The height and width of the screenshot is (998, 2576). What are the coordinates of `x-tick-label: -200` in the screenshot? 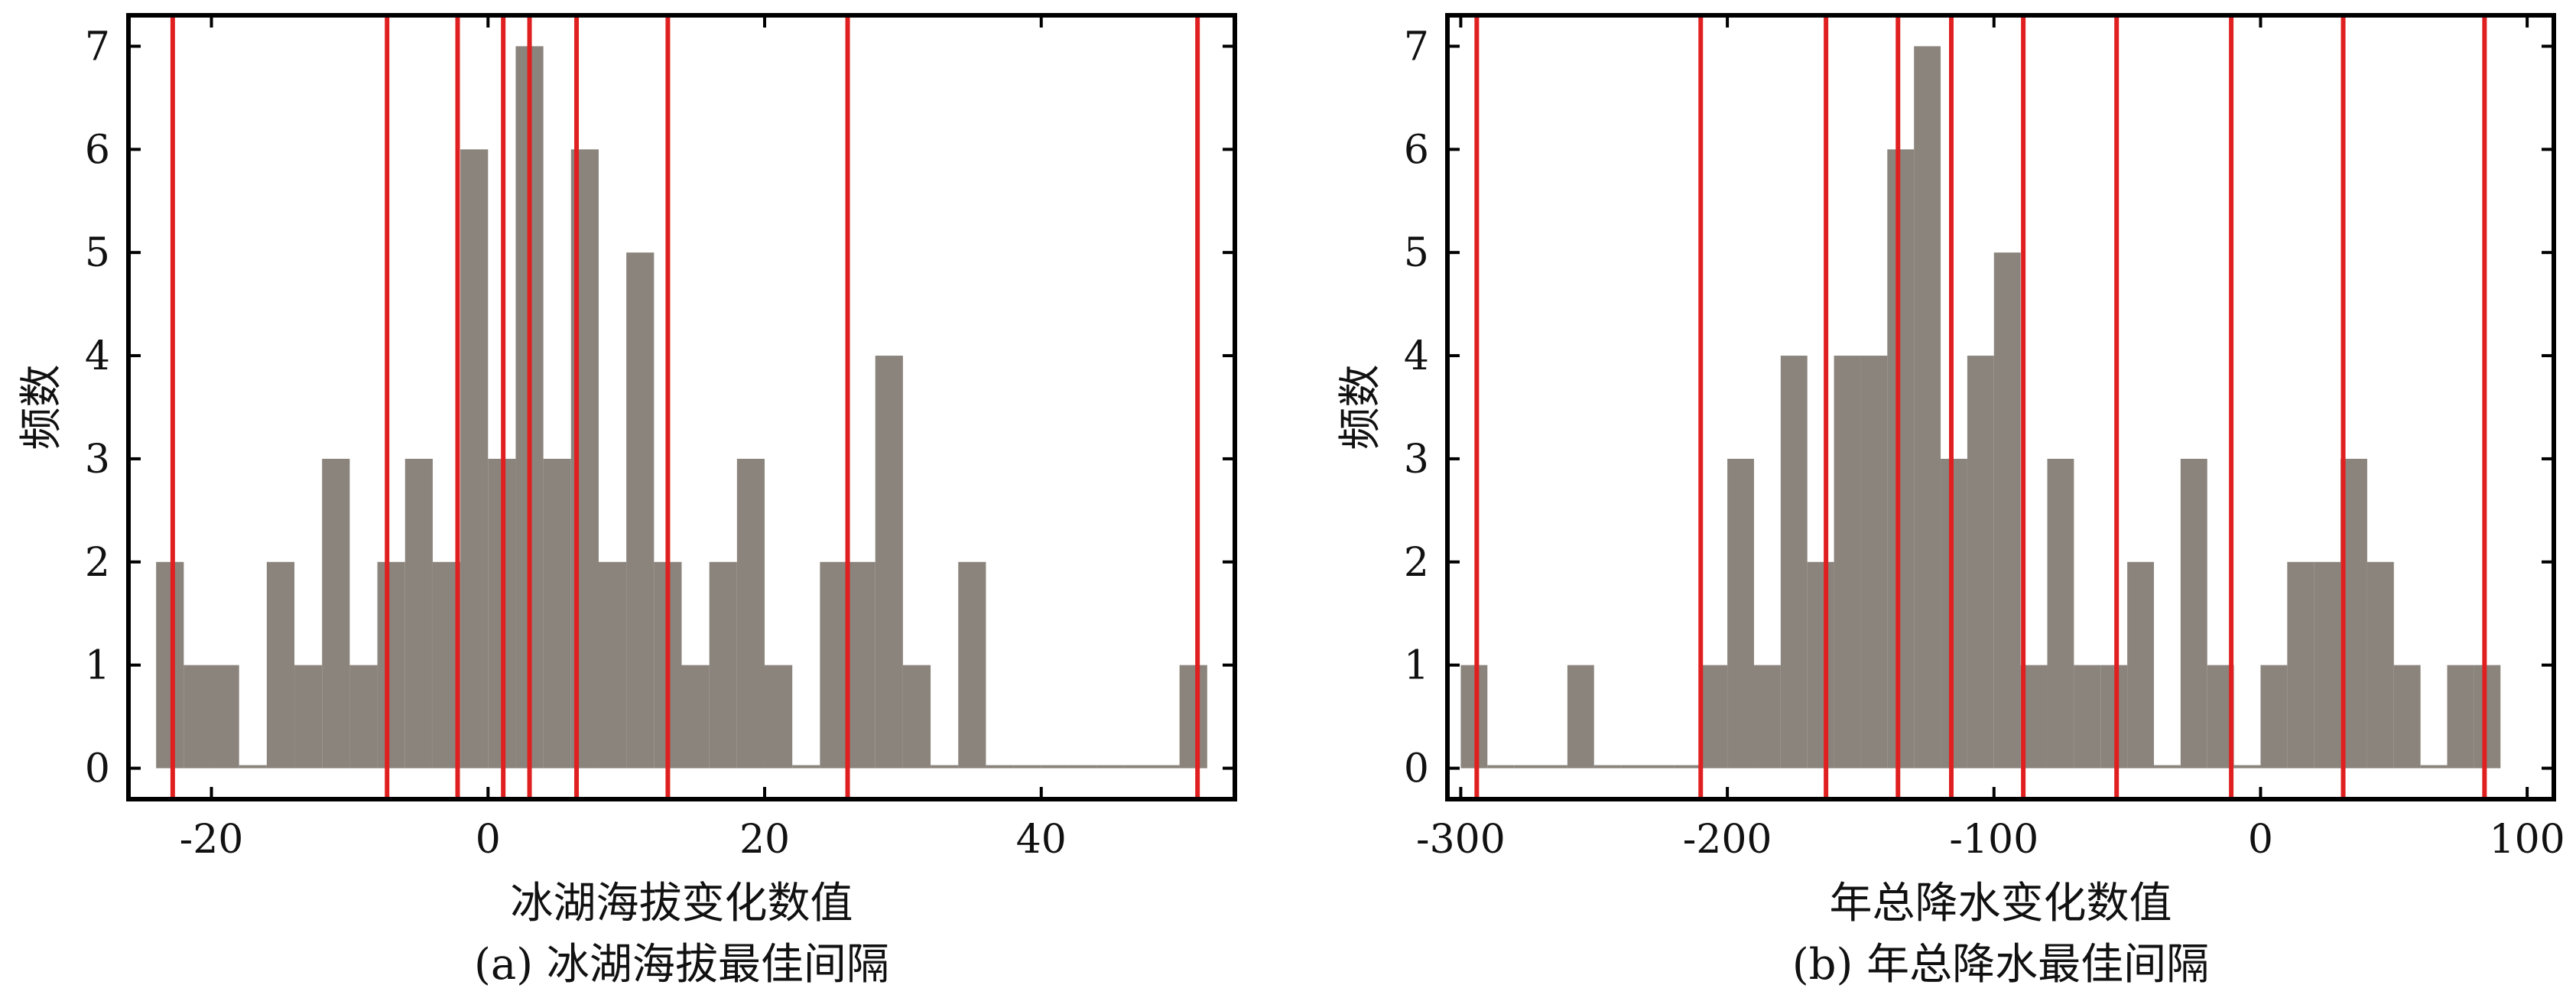 It's located at (1728, 840).